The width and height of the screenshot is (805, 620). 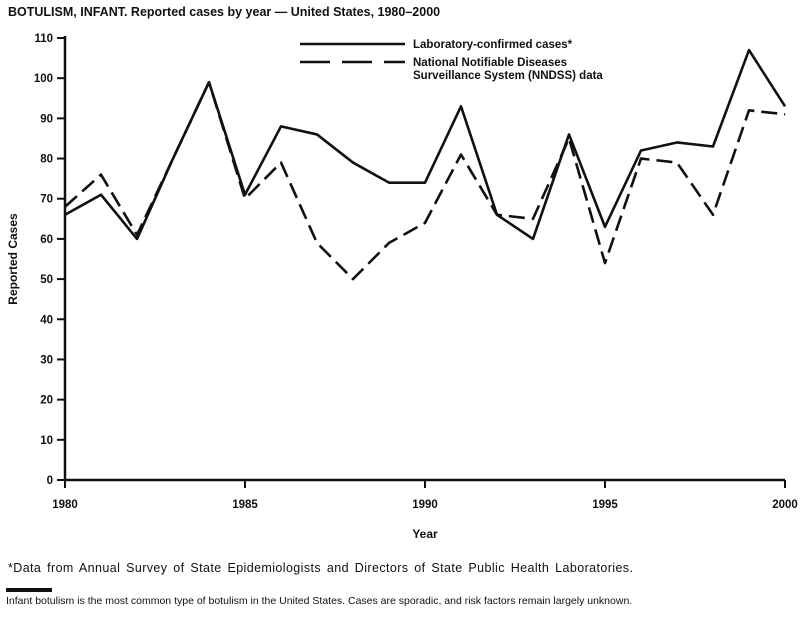 I want to click on y-tick-label: 20, so click(x=46, y=401).